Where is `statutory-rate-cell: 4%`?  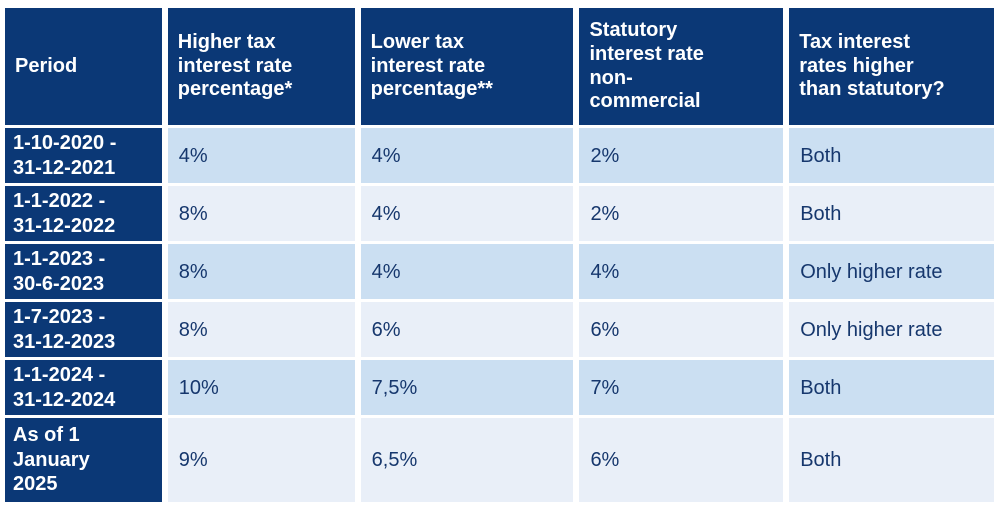 statutory-rate-cell: 4% is located at coordinates (681, 271).